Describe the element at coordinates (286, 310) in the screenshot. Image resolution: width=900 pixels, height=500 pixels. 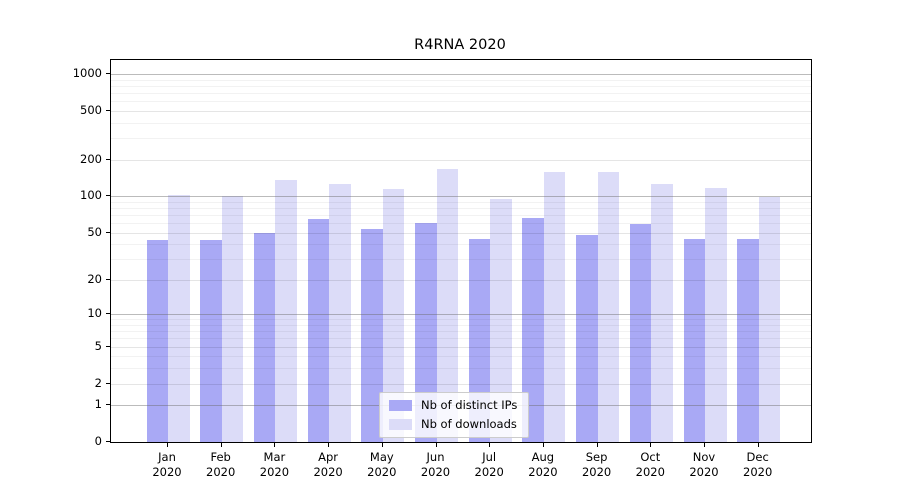
I see `bar-mar-downloads` at that location.